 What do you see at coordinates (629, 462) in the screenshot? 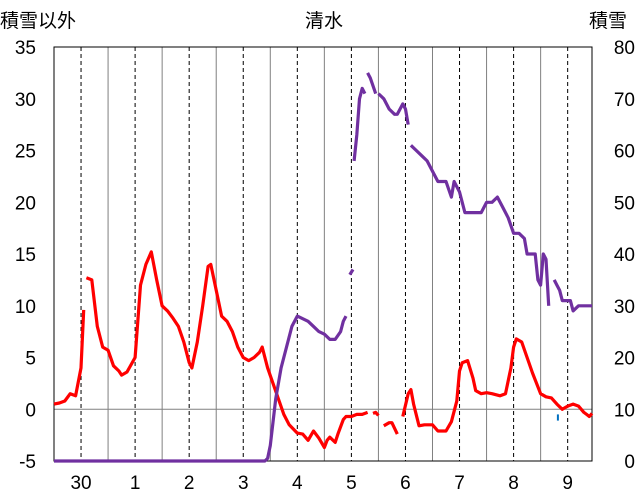
I see `right-tick-label: 0` at bounding box center [629, 462].